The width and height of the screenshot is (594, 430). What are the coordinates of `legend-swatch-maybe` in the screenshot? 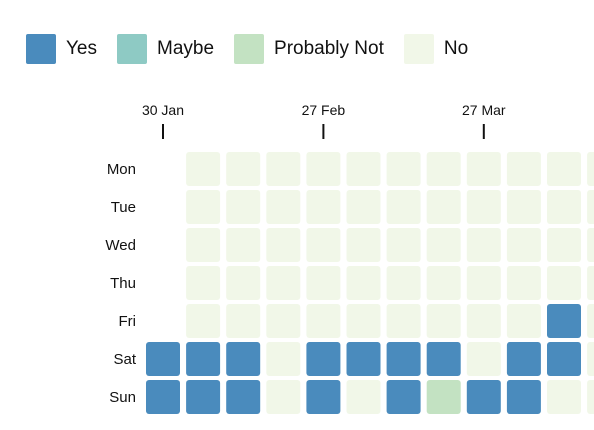 It's located at (132, 49).